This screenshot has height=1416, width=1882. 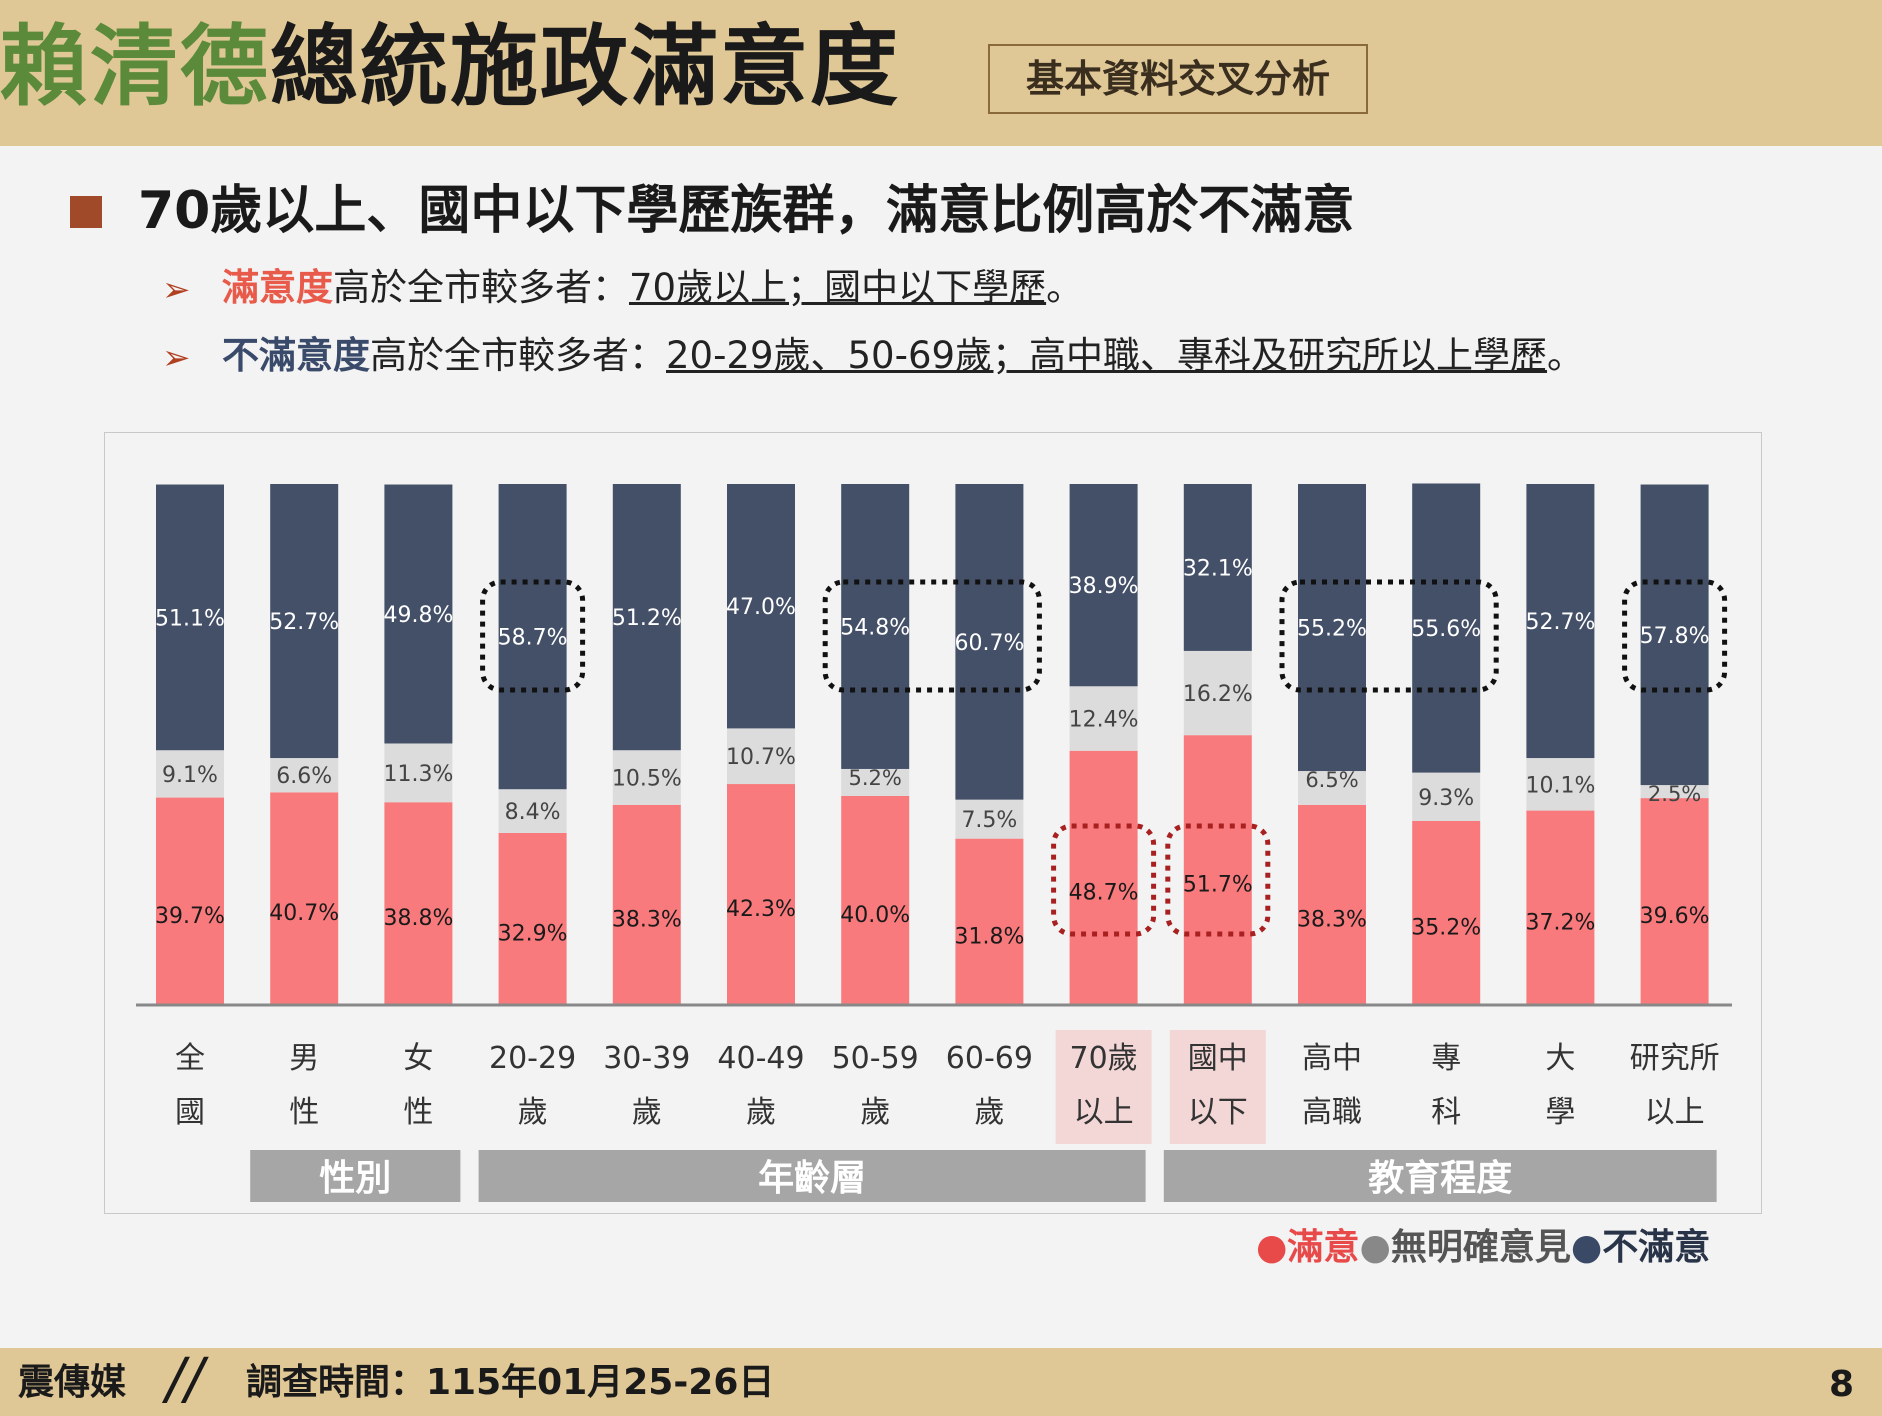 What do you see at coordinates (1332, 1112) in the screenshot?
I see `category-label: 高職` at bounding box center [1332, 1112].